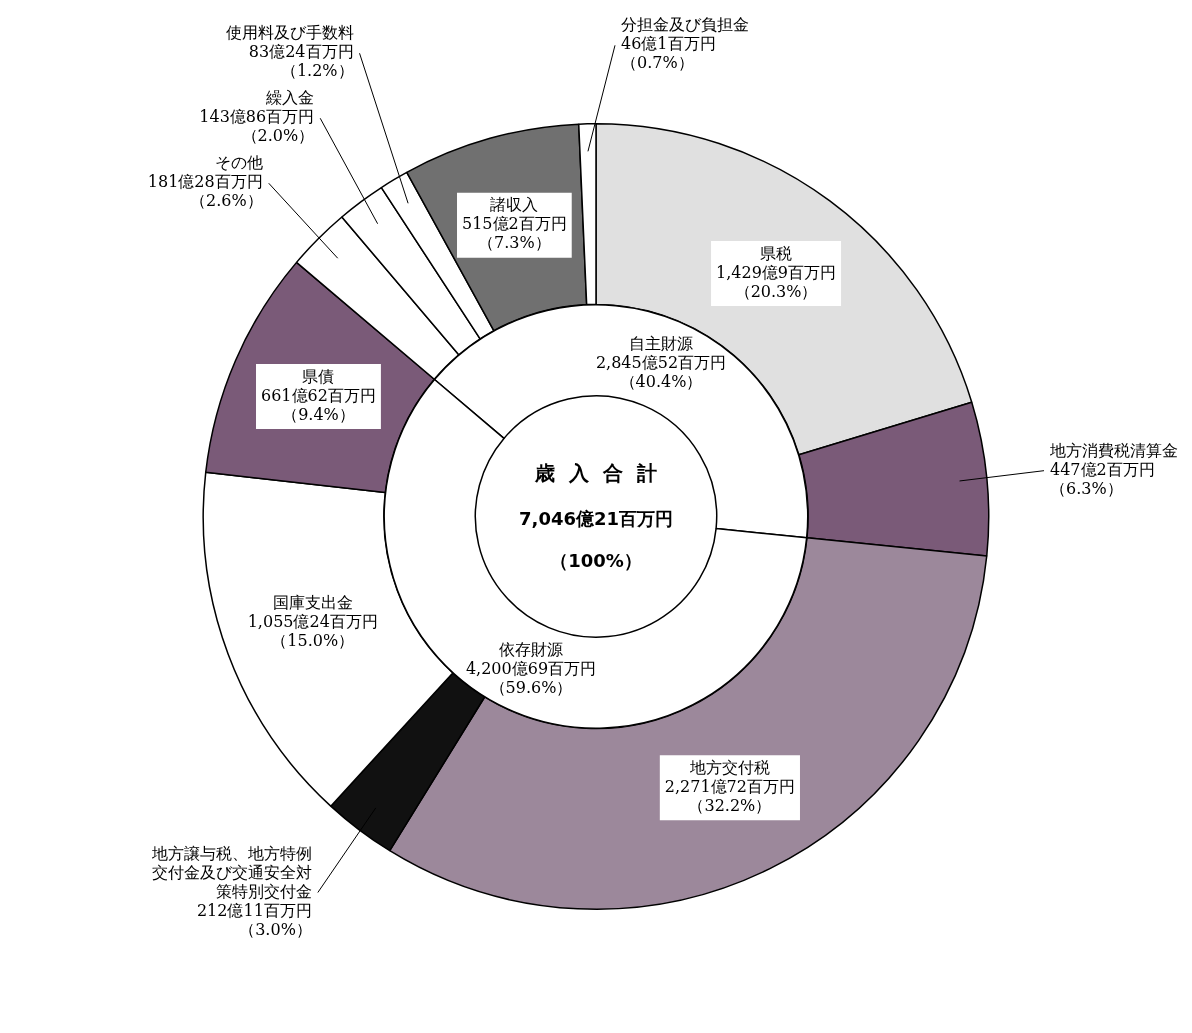  Describe the element at coordinates (257, 126) in the screenshot. I see `data-label: 143億86百万円（2.0%）` at that location.